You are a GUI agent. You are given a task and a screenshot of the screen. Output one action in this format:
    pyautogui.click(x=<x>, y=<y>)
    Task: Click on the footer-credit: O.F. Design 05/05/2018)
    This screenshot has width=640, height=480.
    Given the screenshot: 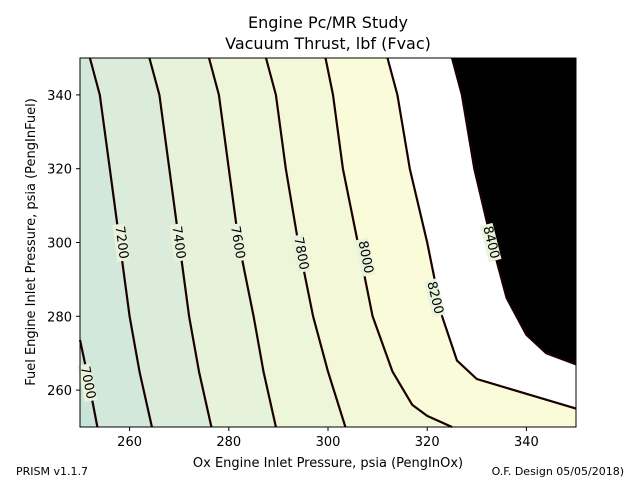 What is the action you would take?
    pyautogui.click(x=557, y=471)
    